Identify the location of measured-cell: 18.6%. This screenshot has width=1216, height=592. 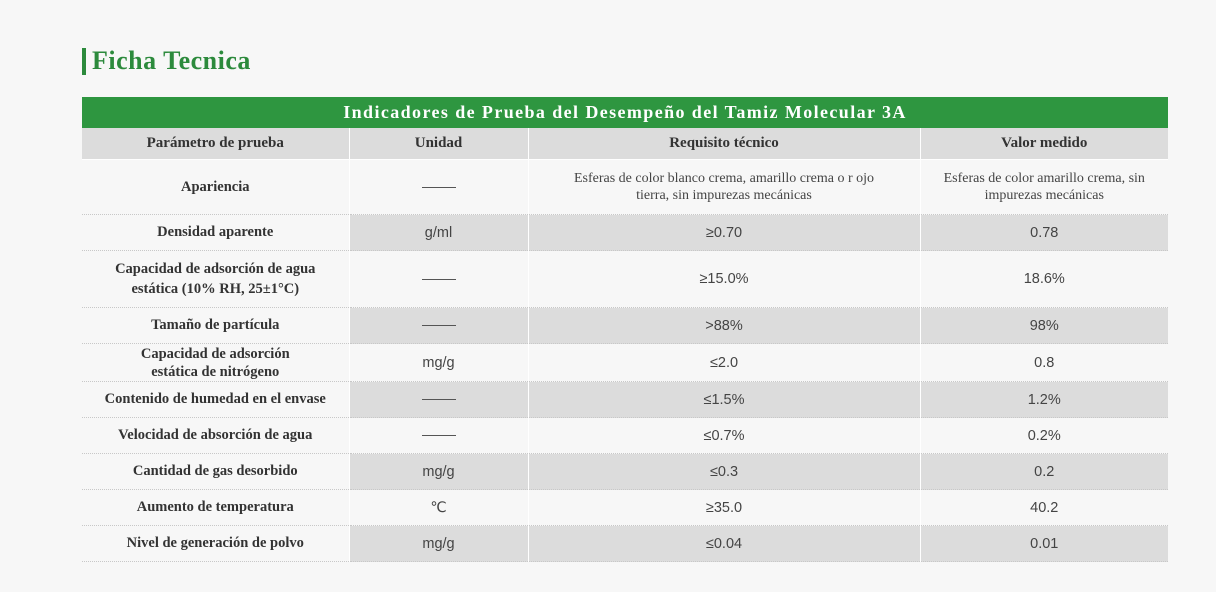
(1044, 279).